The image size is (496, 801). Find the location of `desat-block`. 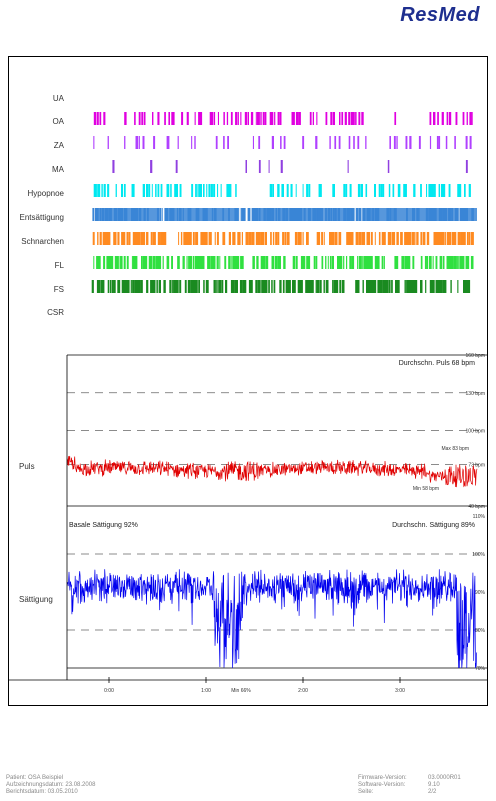

desat-block is located at coordinates (339, 214).